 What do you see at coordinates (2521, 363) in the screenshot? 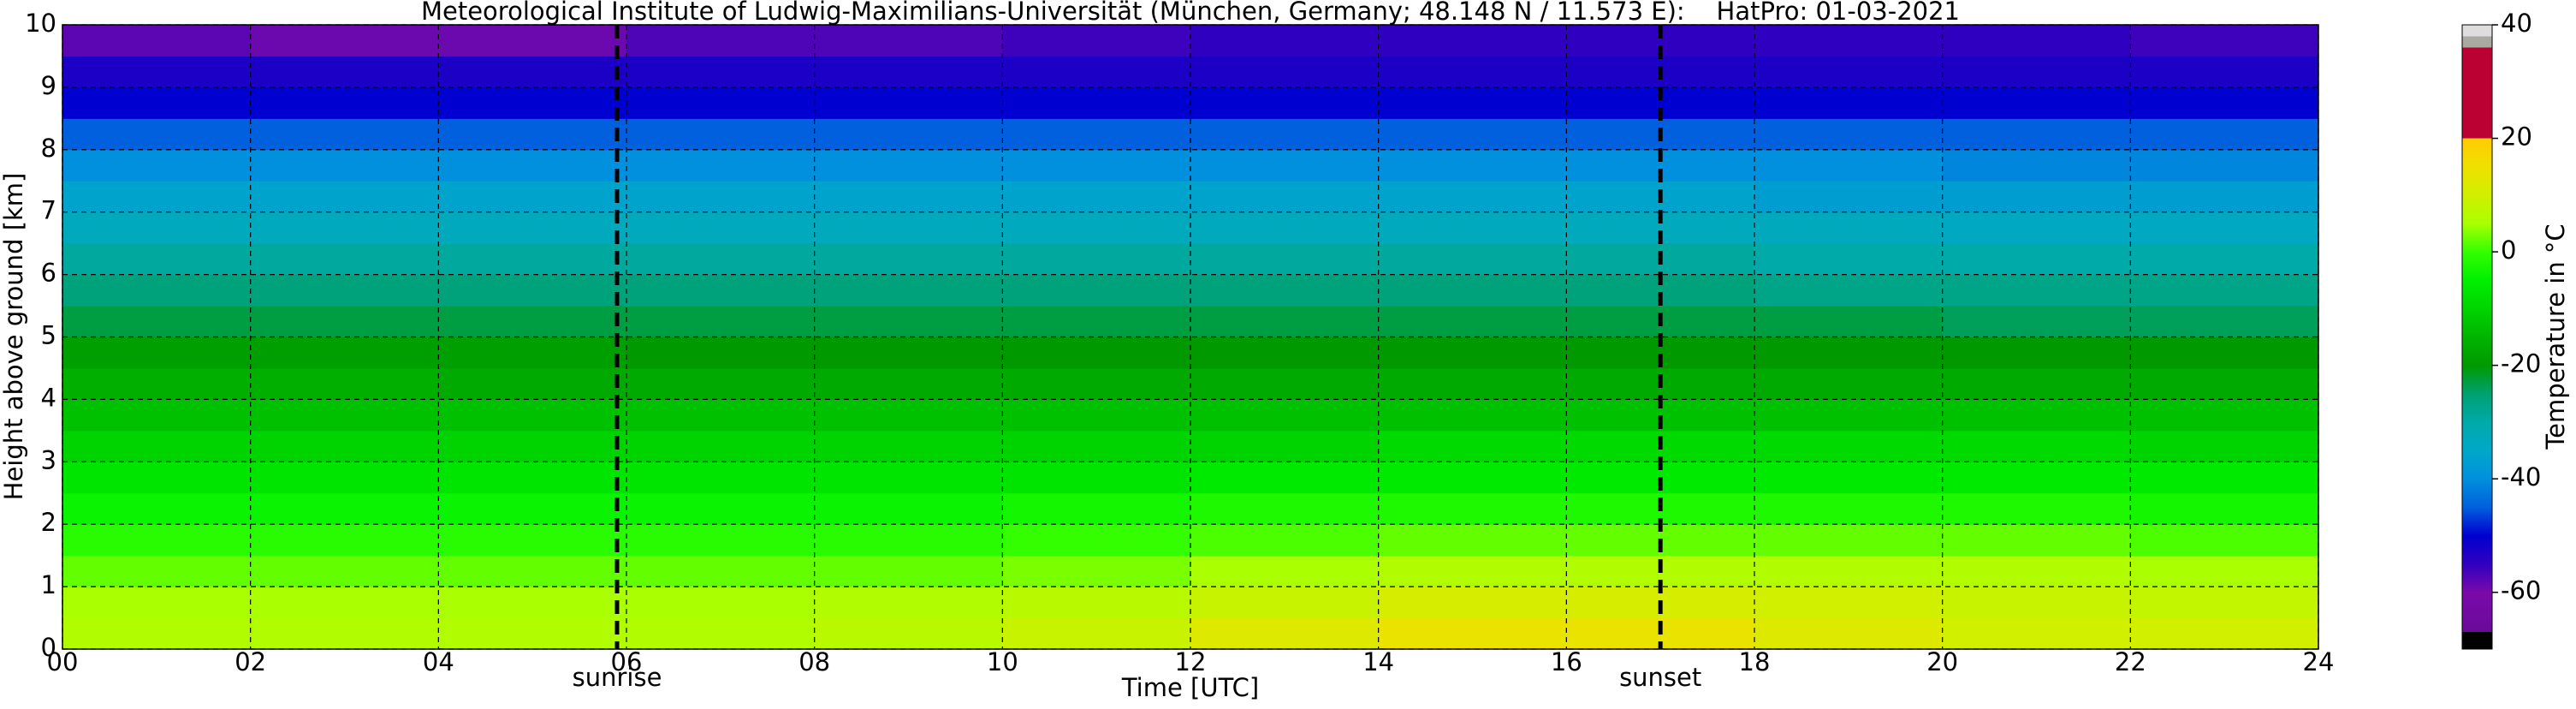
I see `colorbar-tick-label: -20` at bounding box center [2521, 363].